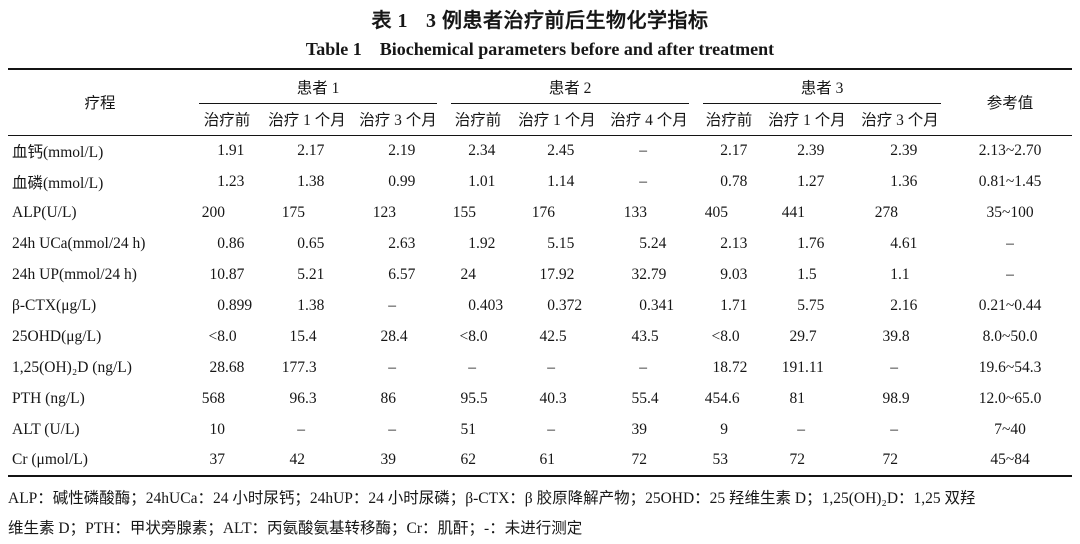 The width and height of the screenshot is (1080, 544). Describe the element at coordinates (900, 274) in the screenshot. I see `value-cell: 1.1` at that location.